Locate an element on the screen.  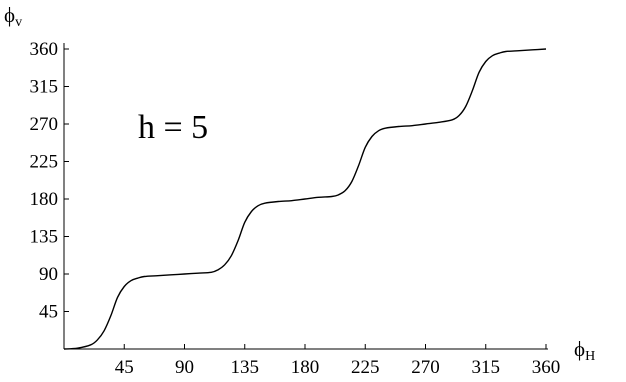
y-tick-label: 45 is located at coordinates (48, 312).